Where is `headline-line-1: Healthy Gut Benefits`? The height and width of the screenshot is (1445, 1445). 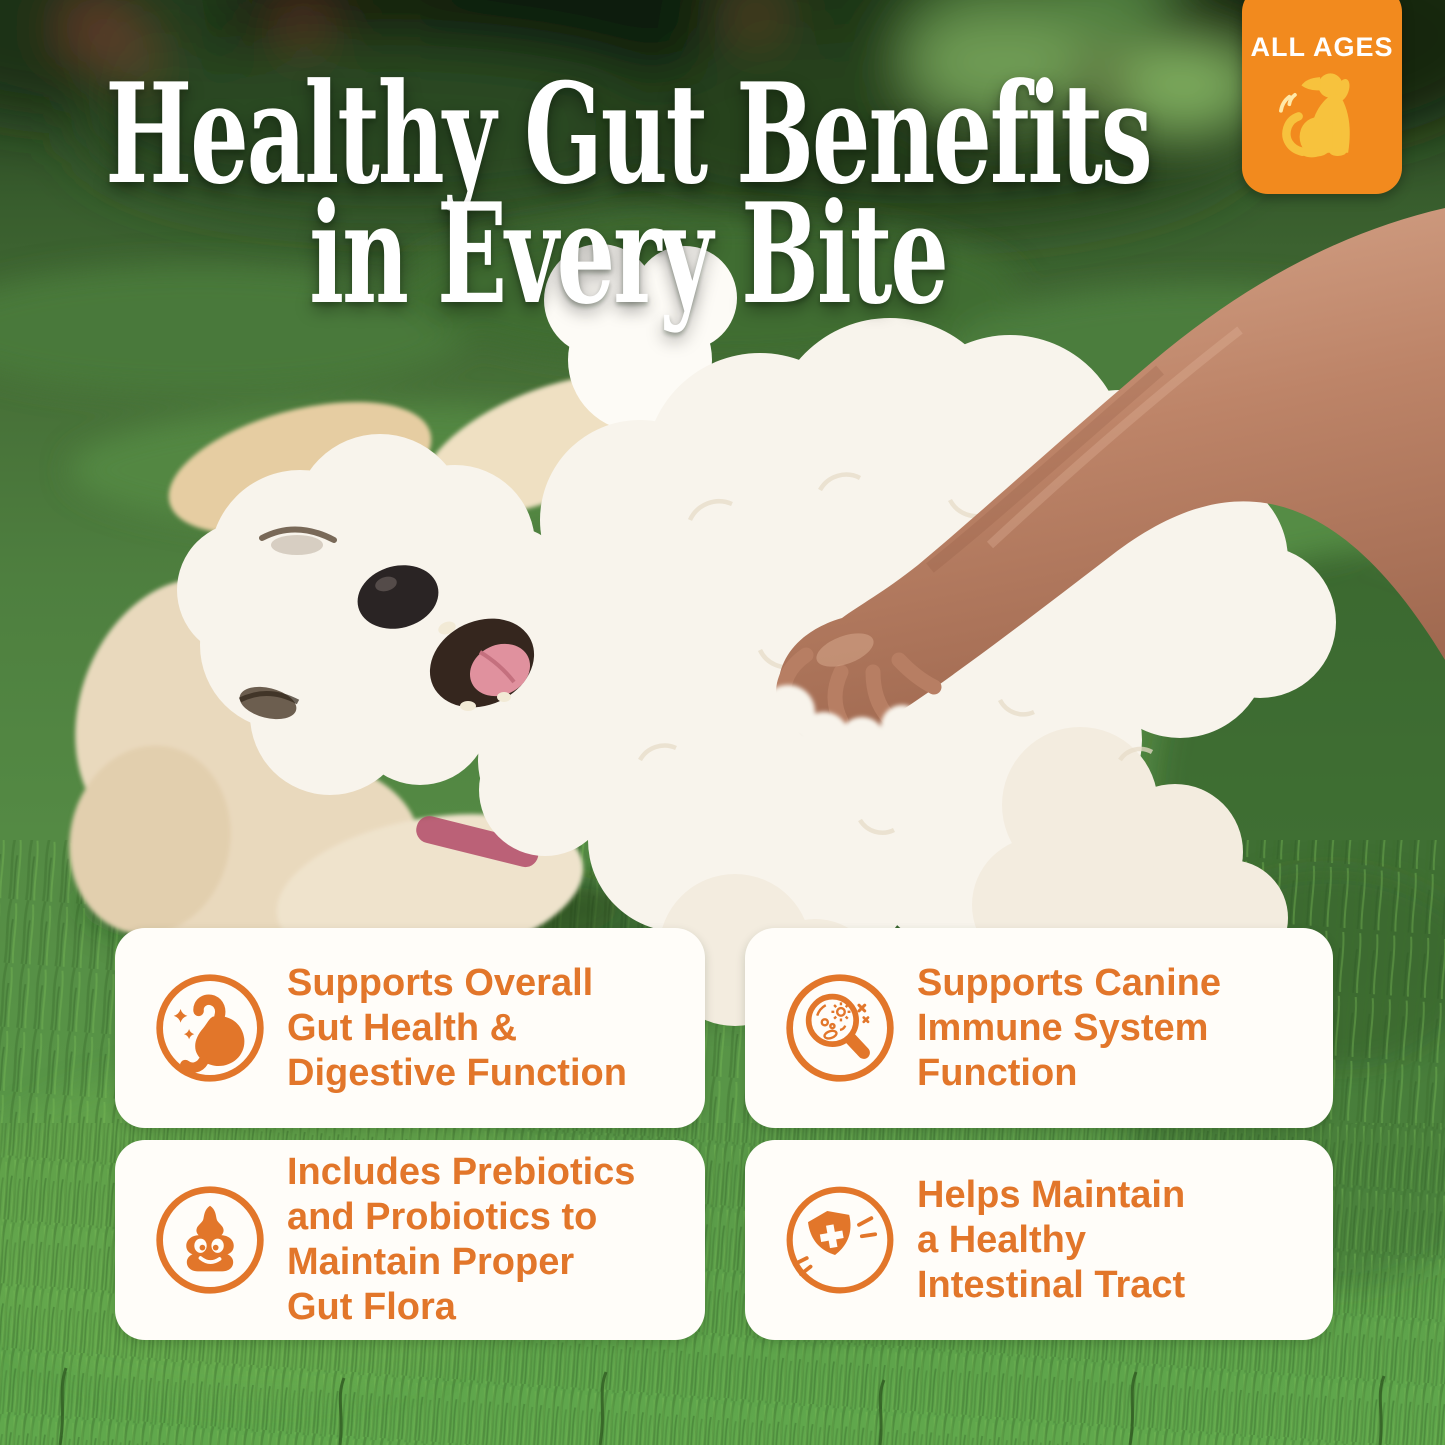 headline-line-1: Healthy Gut Benefits is located at coordinates (628, 134).